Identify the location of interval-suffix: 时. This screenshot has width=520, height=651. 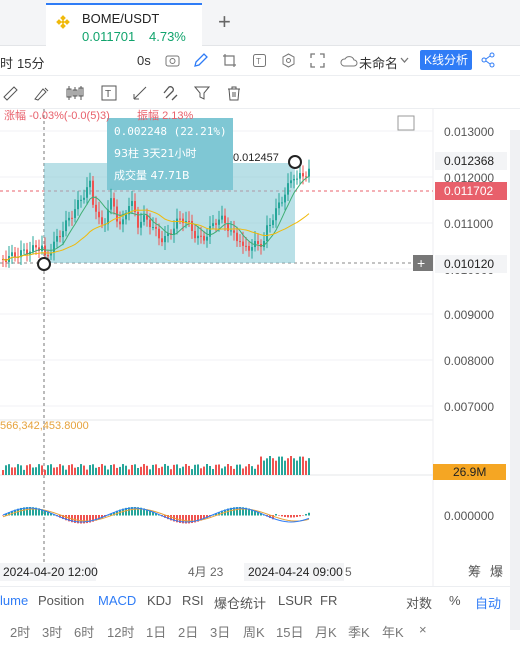
(7, 63).